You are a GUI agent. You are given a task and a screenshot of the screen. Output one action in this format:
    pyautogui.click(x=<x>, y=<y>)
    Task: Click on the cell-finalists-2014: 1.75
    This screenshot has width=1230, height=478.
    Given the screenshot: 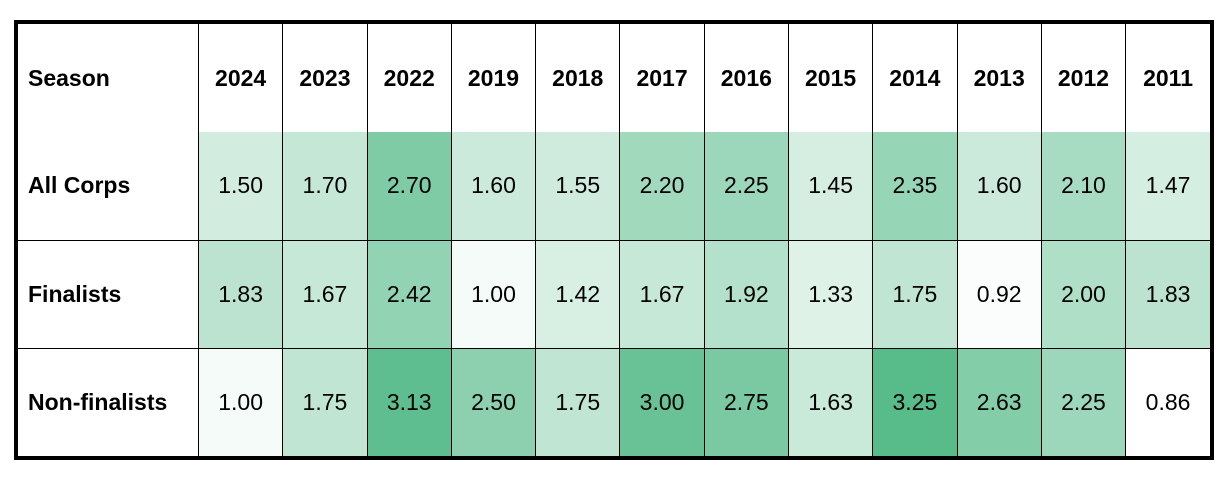 What is the action you would take?
    pyautogui.click(x=915, y=294)
    